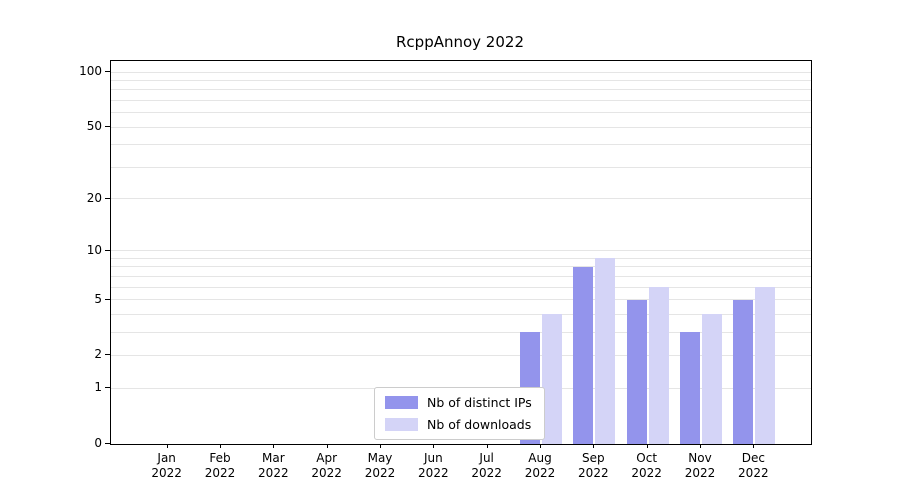 The height and width of the screenshot is (500, 900). Describe the element at coordinates (433, 465) in the screenshot. I see `x-tick-label: Jun 2022` at that location.